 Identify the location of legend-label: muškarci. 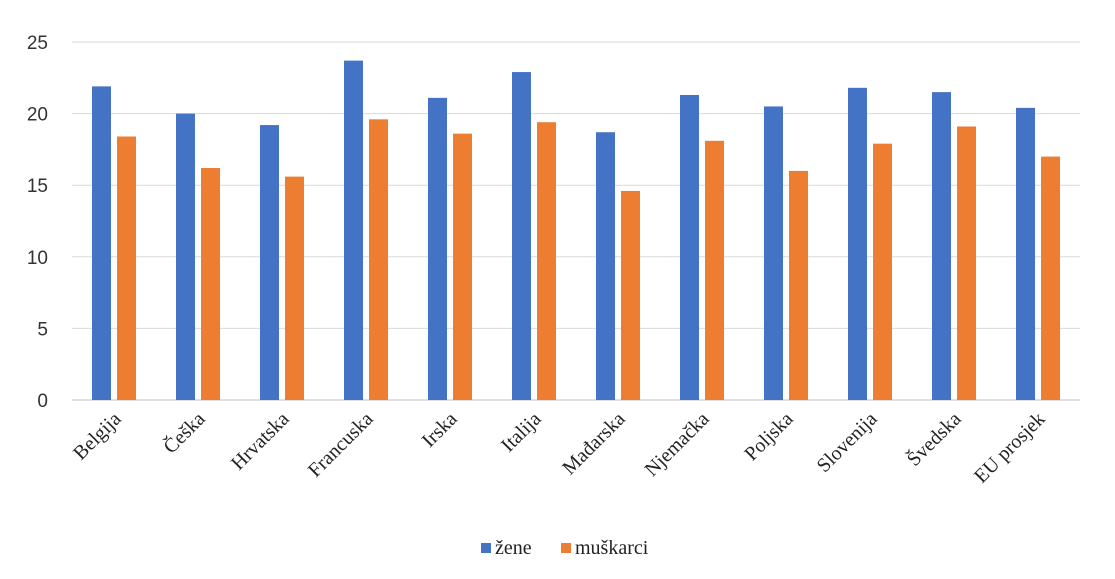
(612, 548).